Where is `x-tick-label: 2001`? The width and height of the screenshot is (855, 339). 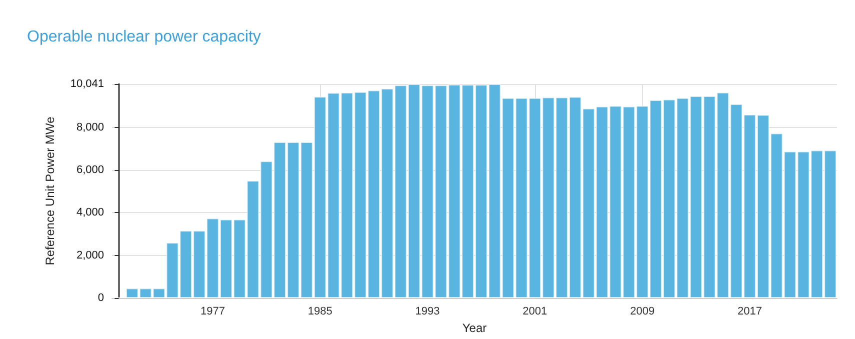
x-tick-label: 2001 is located at coordinates (535, 312).